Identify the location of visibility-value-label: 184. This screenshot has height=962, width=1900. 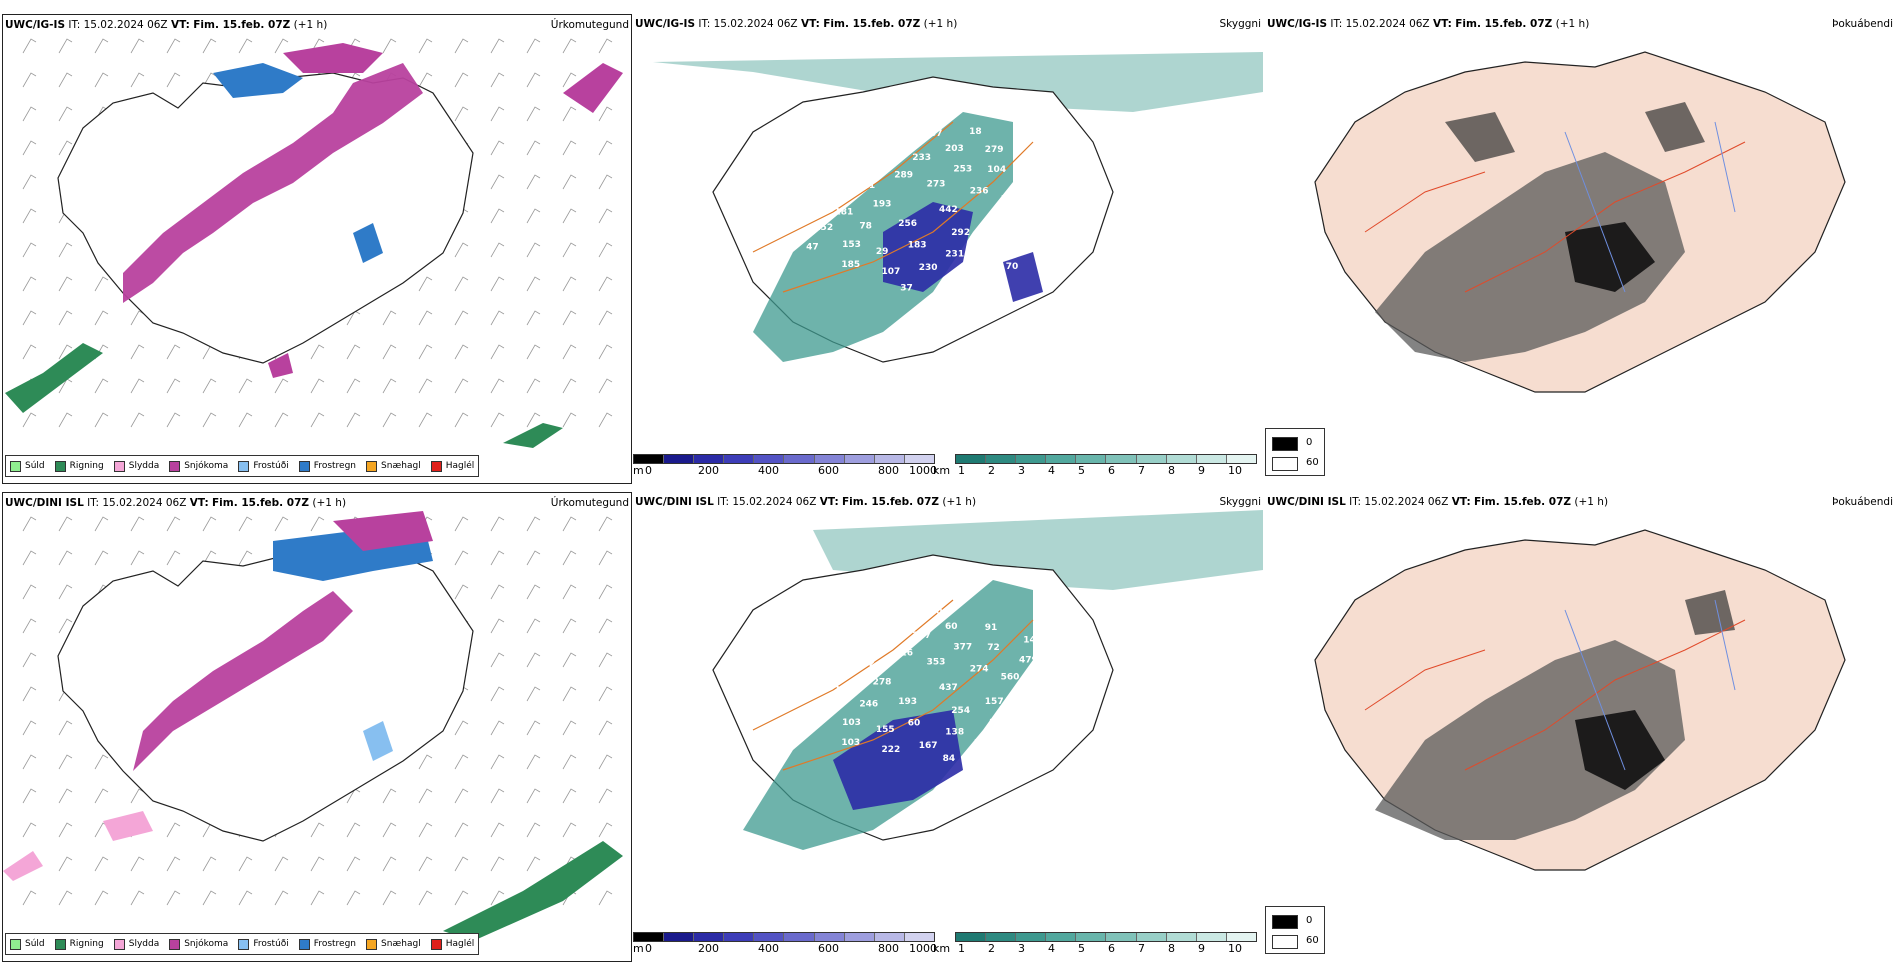
(994, 224).